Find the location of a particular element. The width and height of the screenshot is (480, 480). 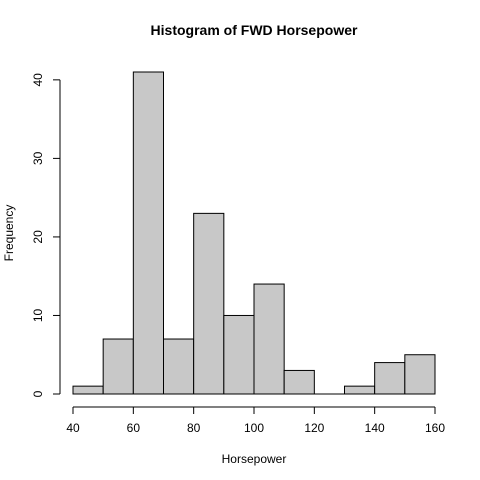

y-tick-label: 0 is located at coordinates (38, 393).